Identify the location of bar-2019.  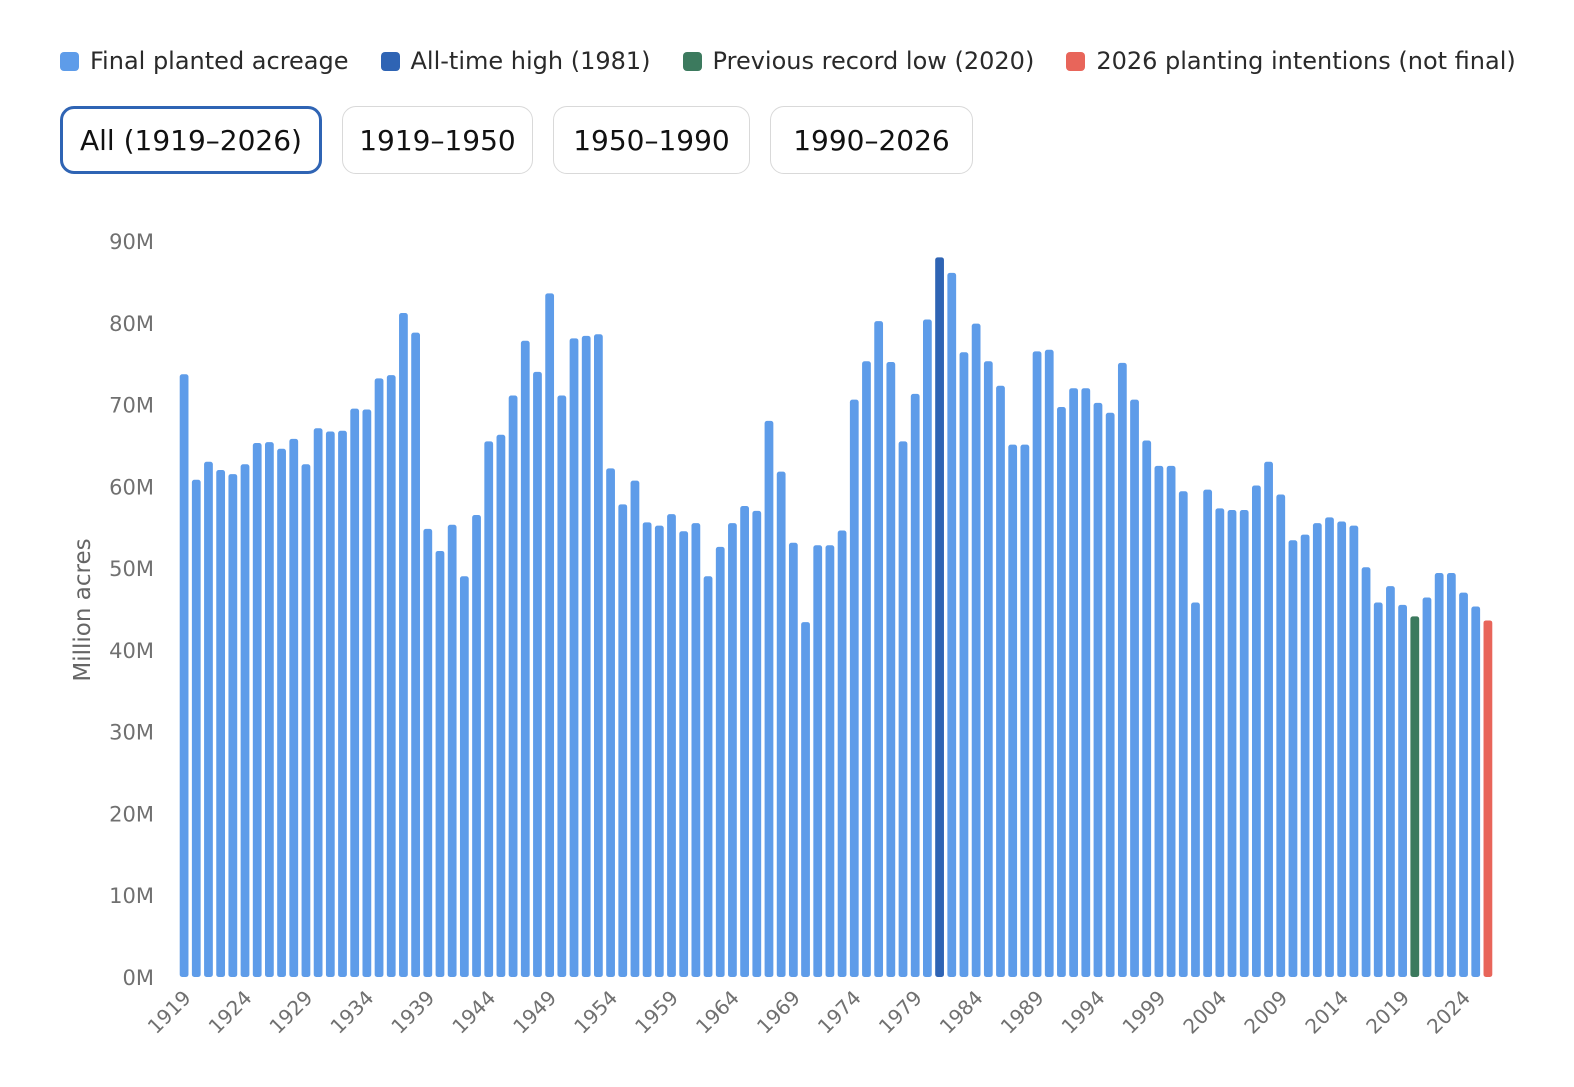
(1402, 790).